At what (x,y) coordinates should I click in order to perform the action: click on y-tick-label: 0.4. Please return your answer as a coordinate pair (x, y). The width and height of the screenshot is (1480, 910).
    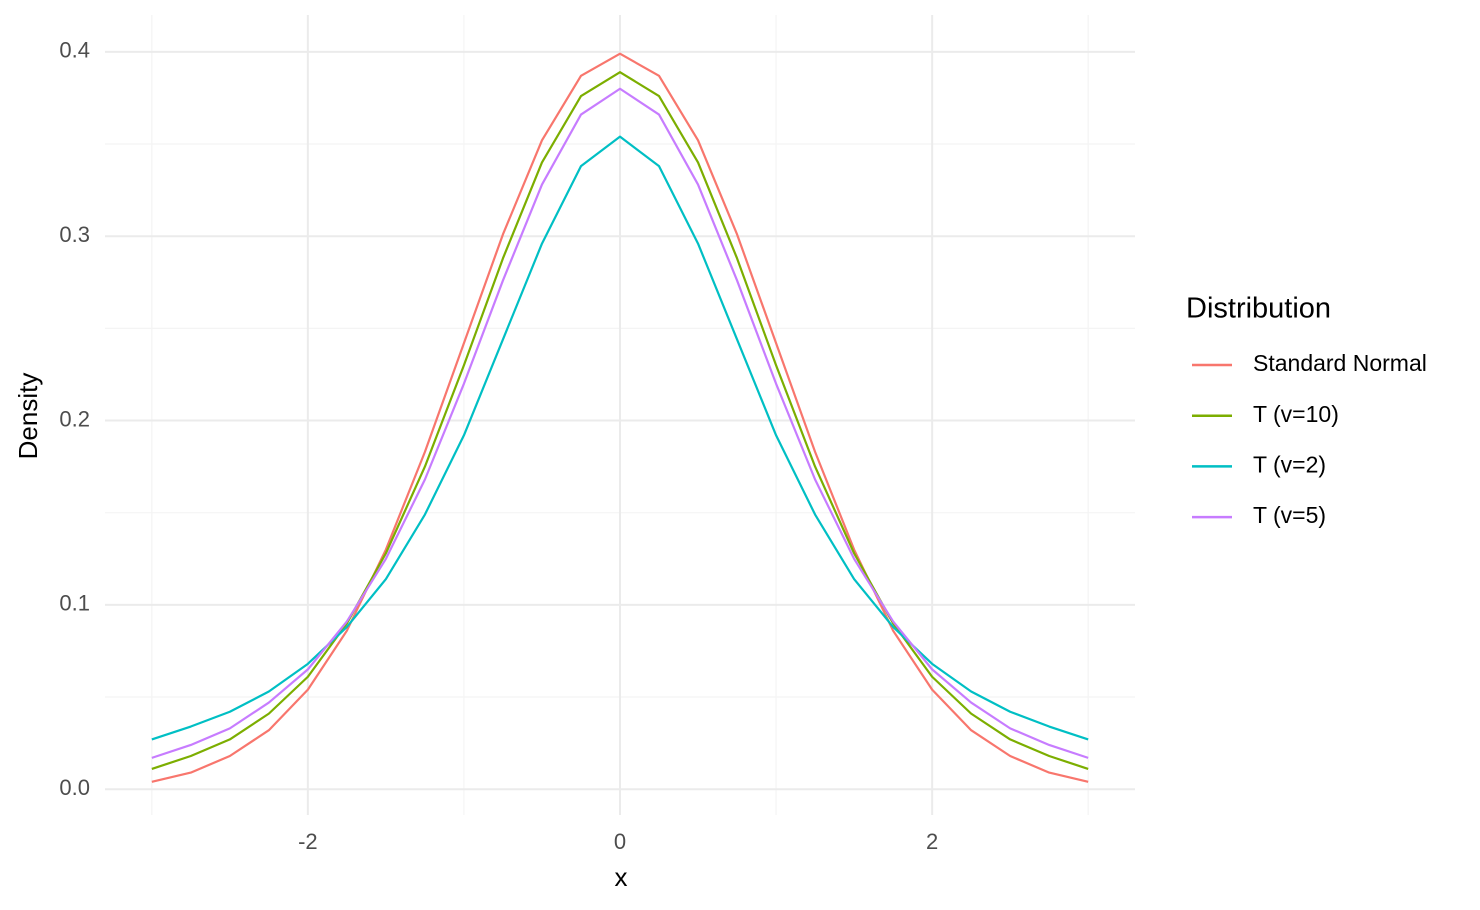
    Looking at the image, I should click on (74, 50).